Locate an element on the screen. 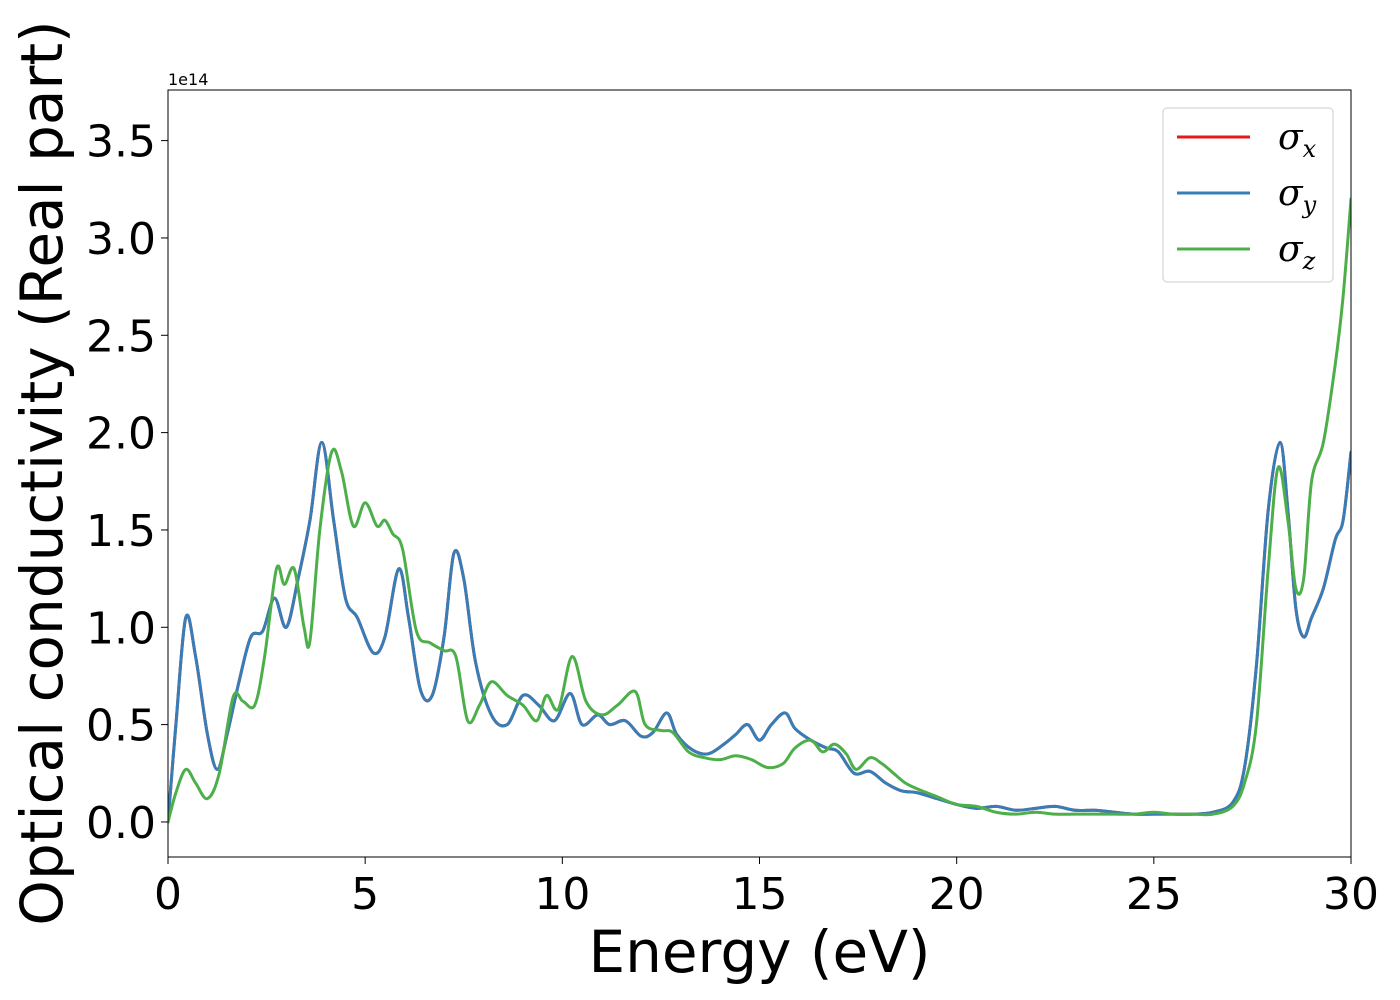 This screenshot has height=1000, width=1400. legend-box is located at coordinates (1248, 195).